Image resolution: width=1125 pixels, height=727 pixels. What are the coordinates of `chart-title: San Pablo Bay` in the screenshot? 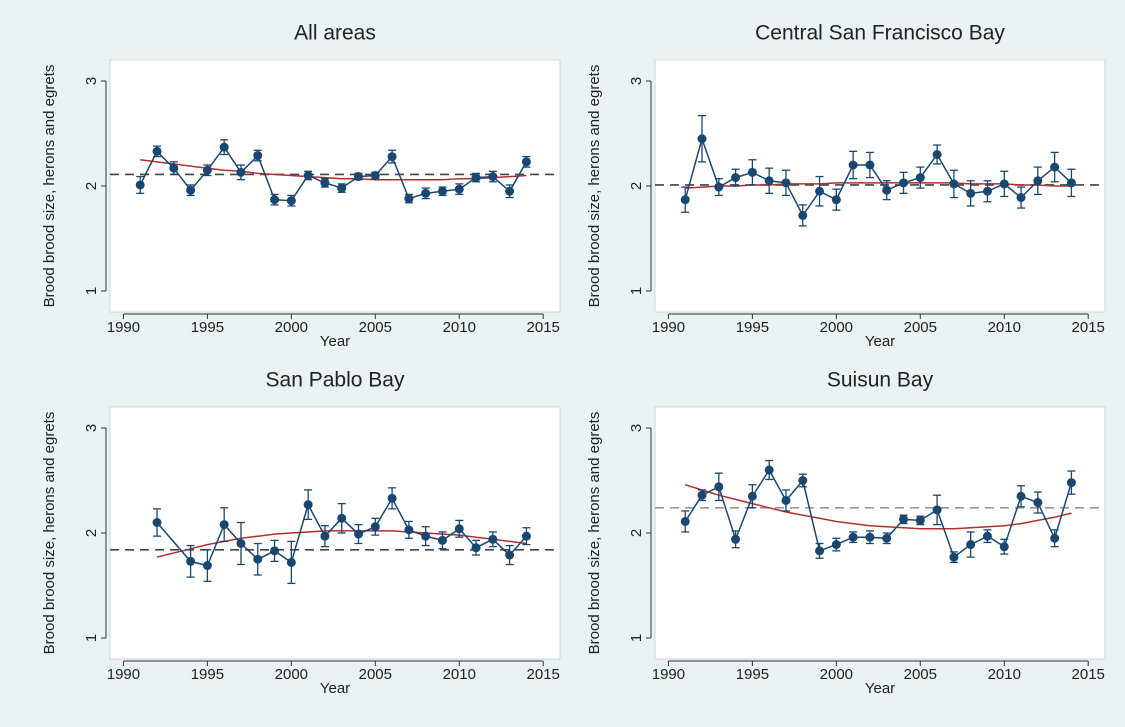 It's located at (335, 380).